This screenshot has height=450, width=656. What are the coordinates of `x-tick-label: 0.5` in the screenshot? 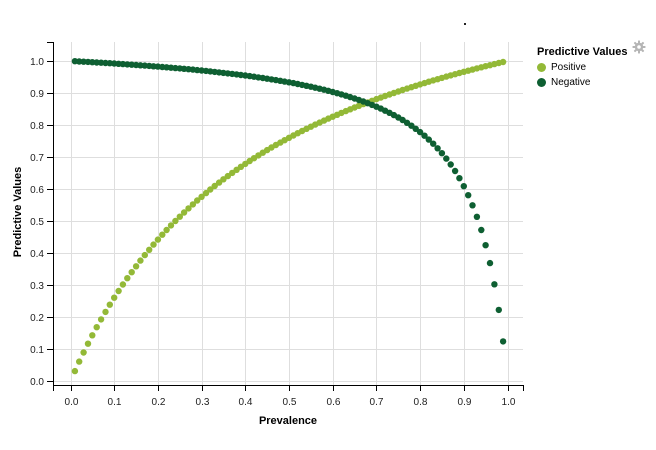 It's located at (290, 402).